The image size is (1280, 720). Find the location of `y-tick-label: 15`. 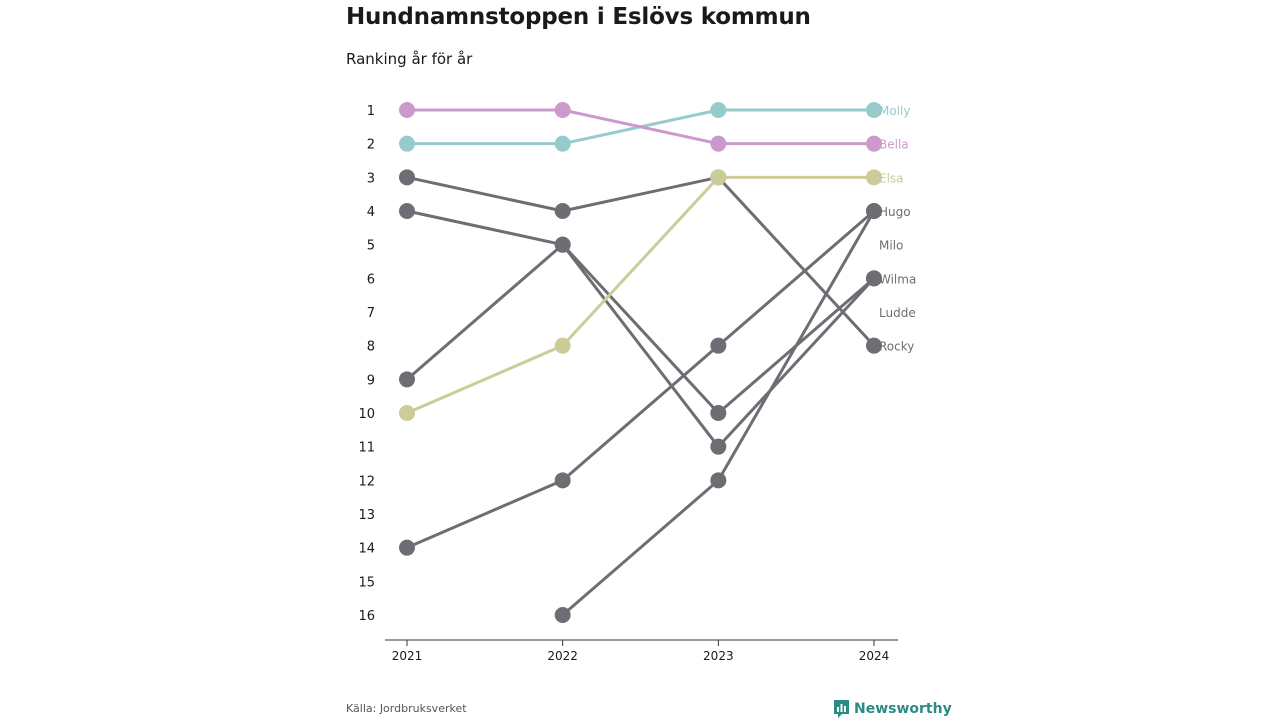

y-tick-label: 15 is located at coordinates (366, 582).